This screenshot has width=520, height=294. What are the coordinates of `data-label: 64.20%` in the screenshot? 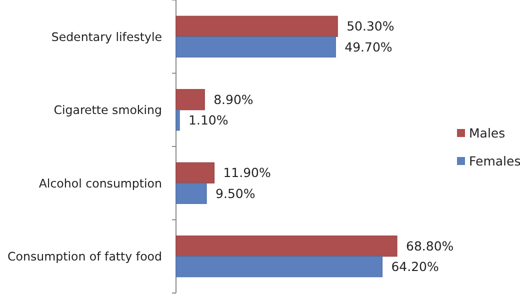 It's located at (415, 266).